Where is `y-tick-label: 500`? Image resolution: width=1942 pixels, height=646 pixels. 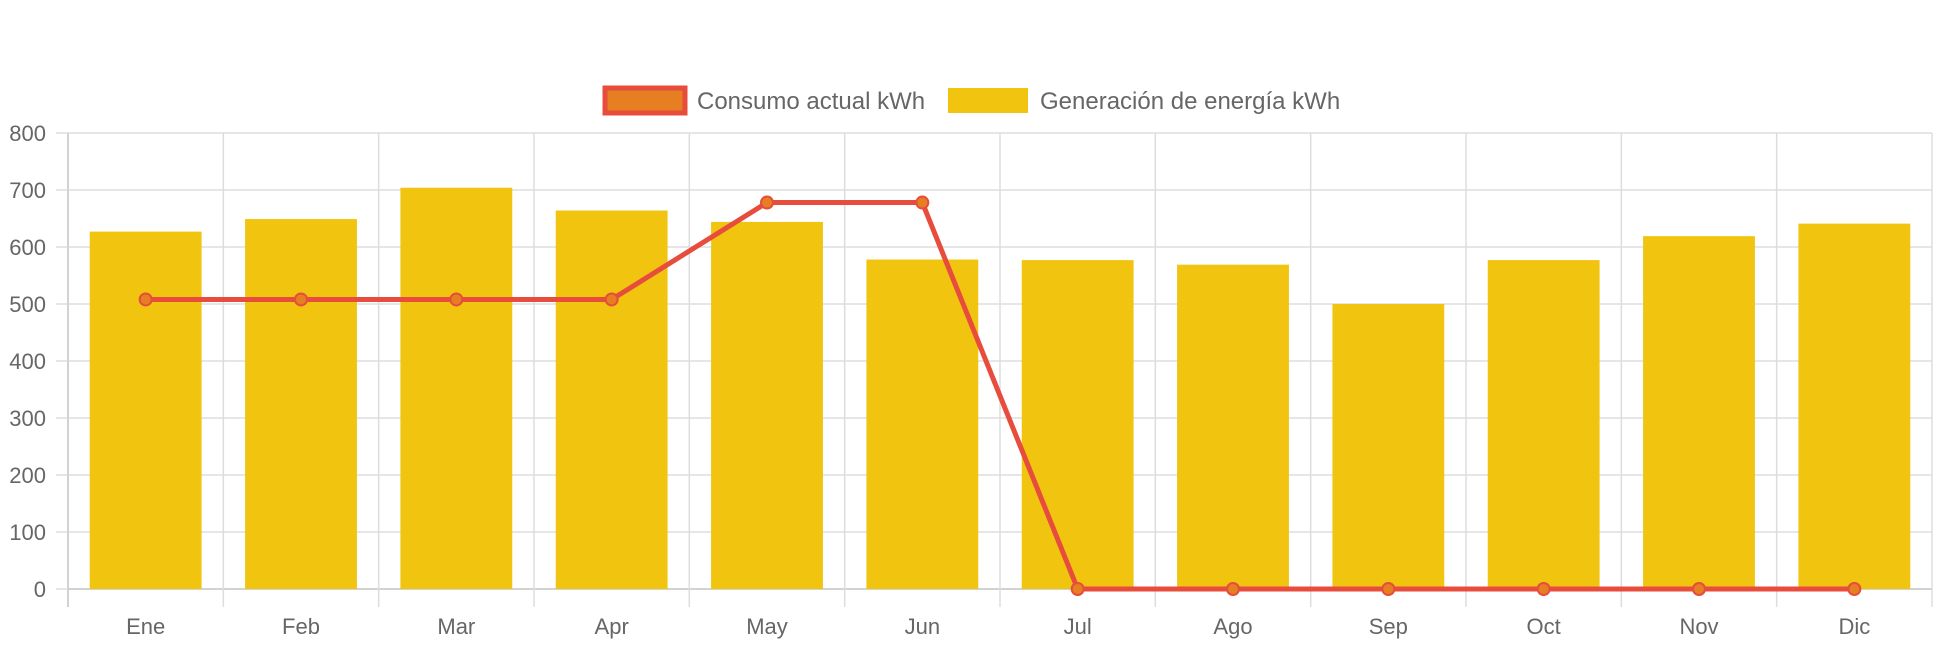 y-tick-label: 500 is located at coordinates (27, 304).